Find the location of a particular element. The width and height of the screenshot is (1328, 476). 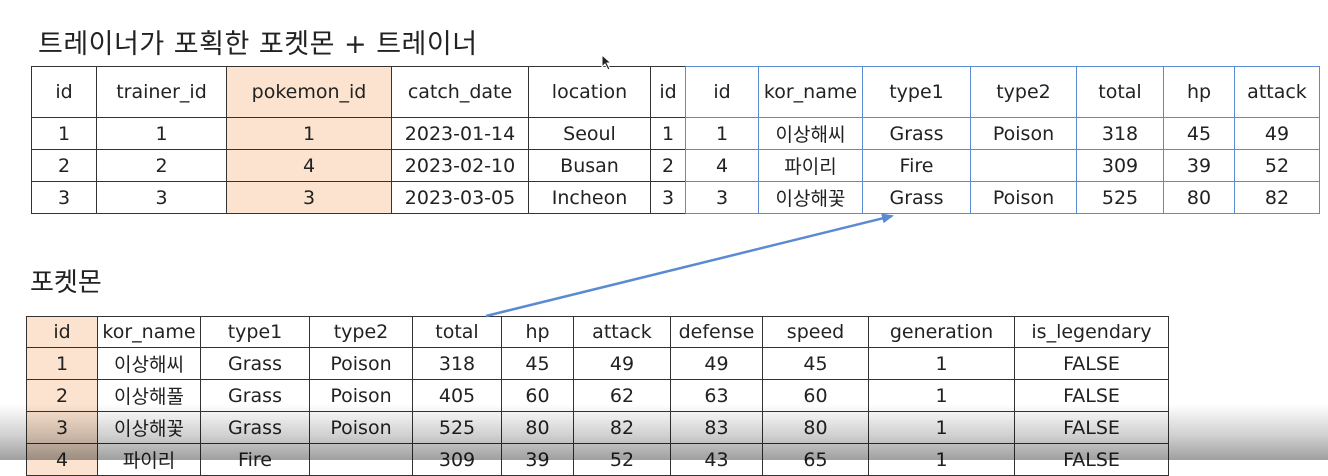

table-cell is located at coordinates (1023, 165).